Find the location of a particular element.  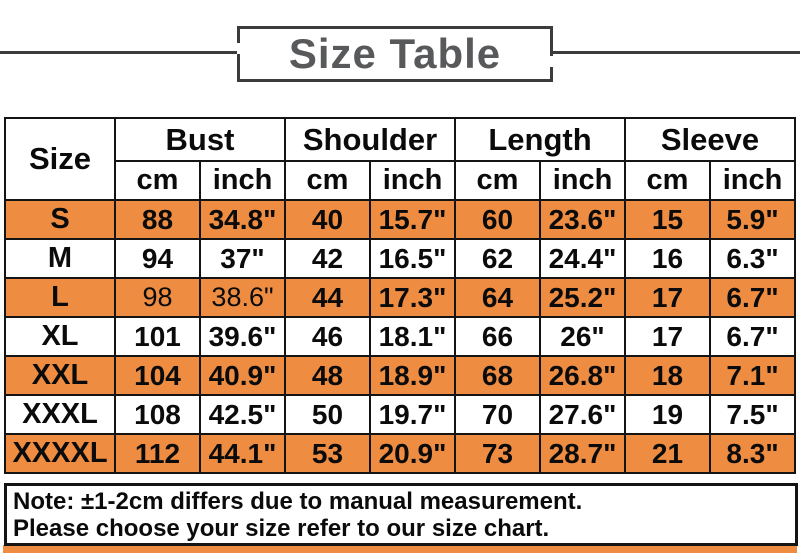

header-unit-cm-6: cm is located at coordinates (667, 180).